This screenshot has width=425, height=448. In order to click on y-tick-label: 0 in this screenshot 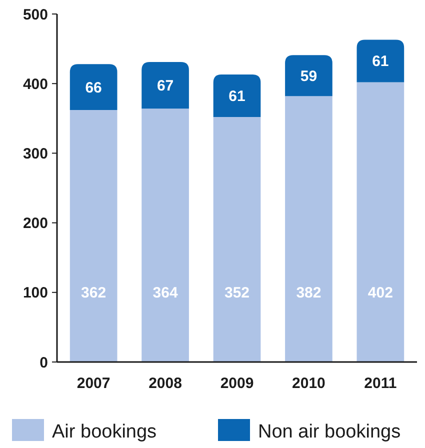, I will do `click(44, 363)`.